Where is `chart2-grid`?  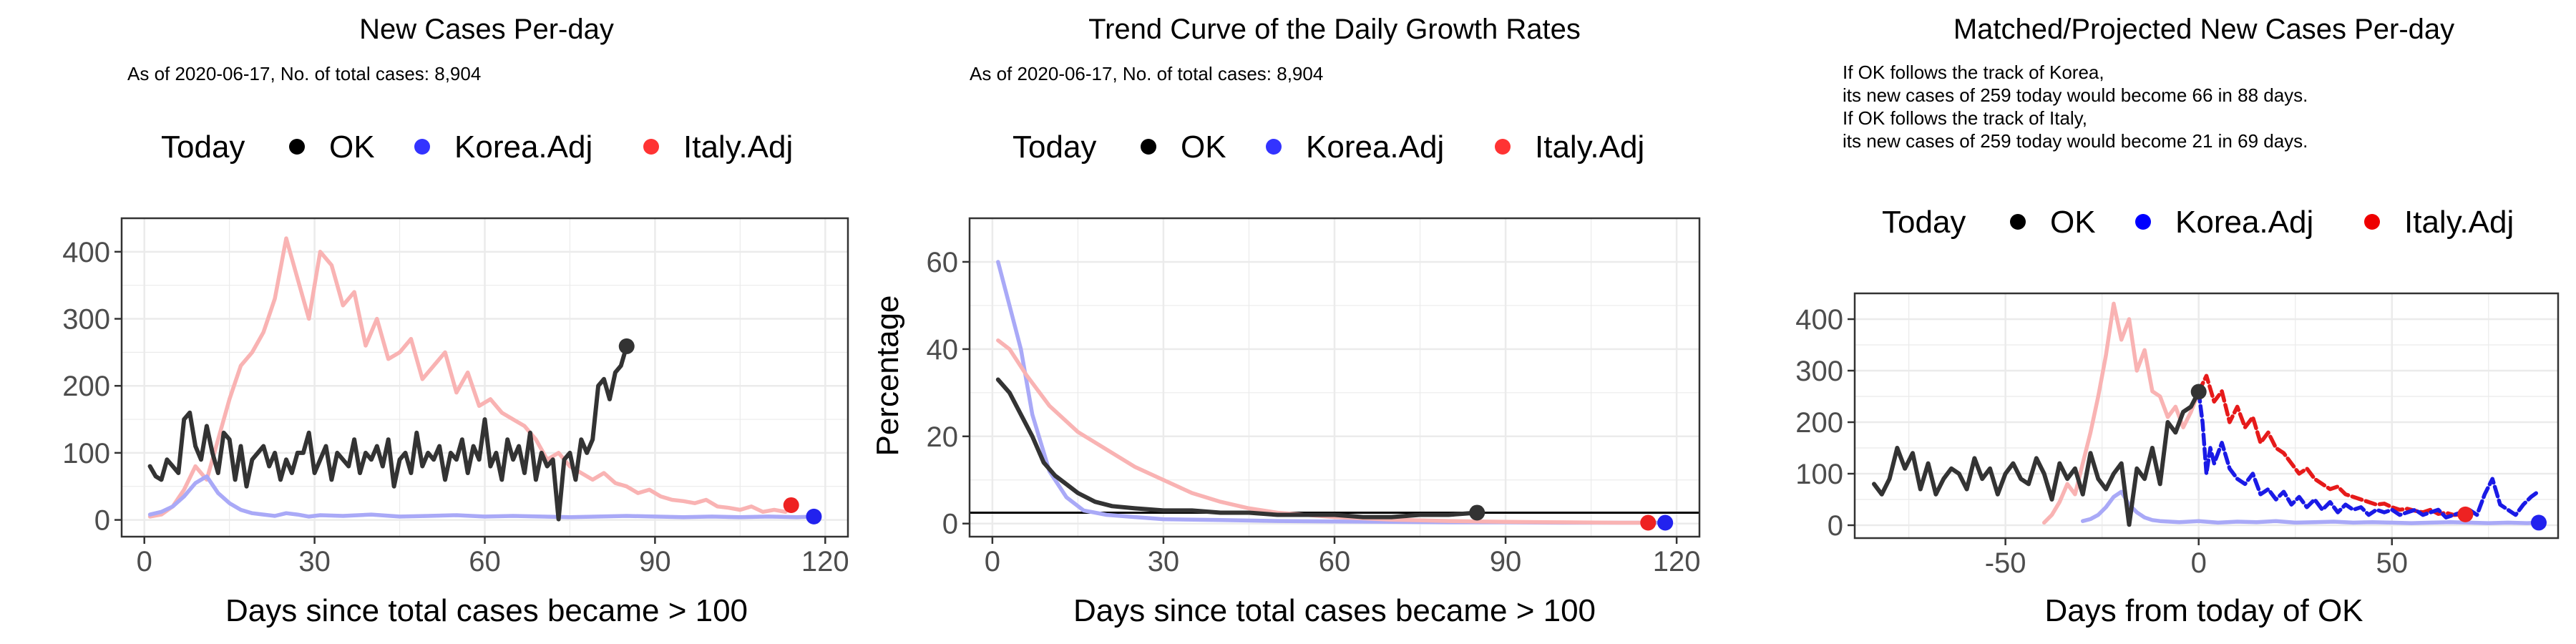 chart2-grid is located at coordinates (1334, 377).